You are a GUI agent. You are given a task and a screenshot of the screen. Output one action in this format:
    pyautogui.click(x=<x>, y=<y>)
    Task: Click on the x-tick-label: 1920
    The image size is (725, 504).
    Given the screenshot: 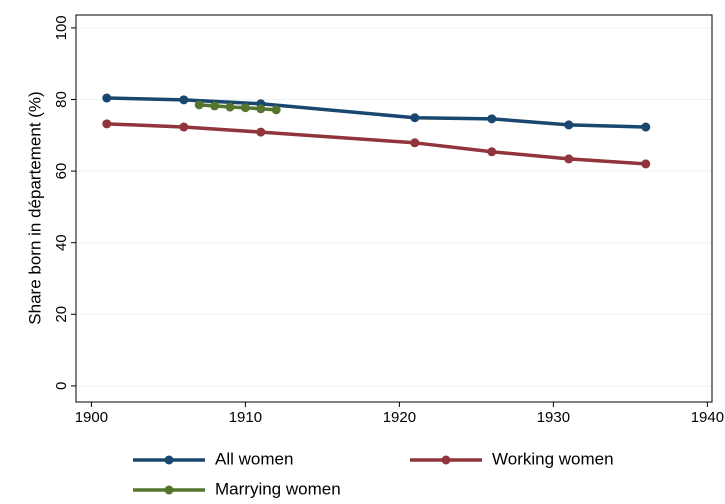 What is the action you would take?
    pyautogui.click(x=399, y=417)
    